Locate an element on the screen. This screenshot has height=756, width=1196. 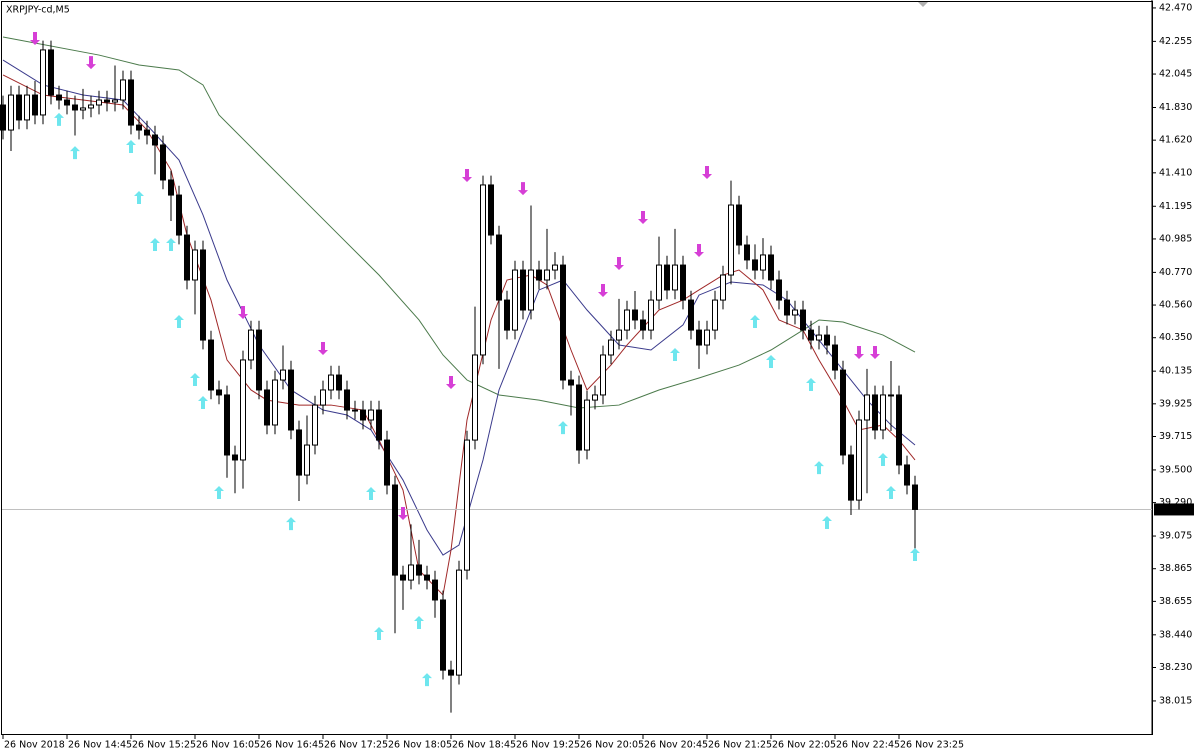
x-tick-label: 26 Nov 16:45 is located at coordinates (292, 745).